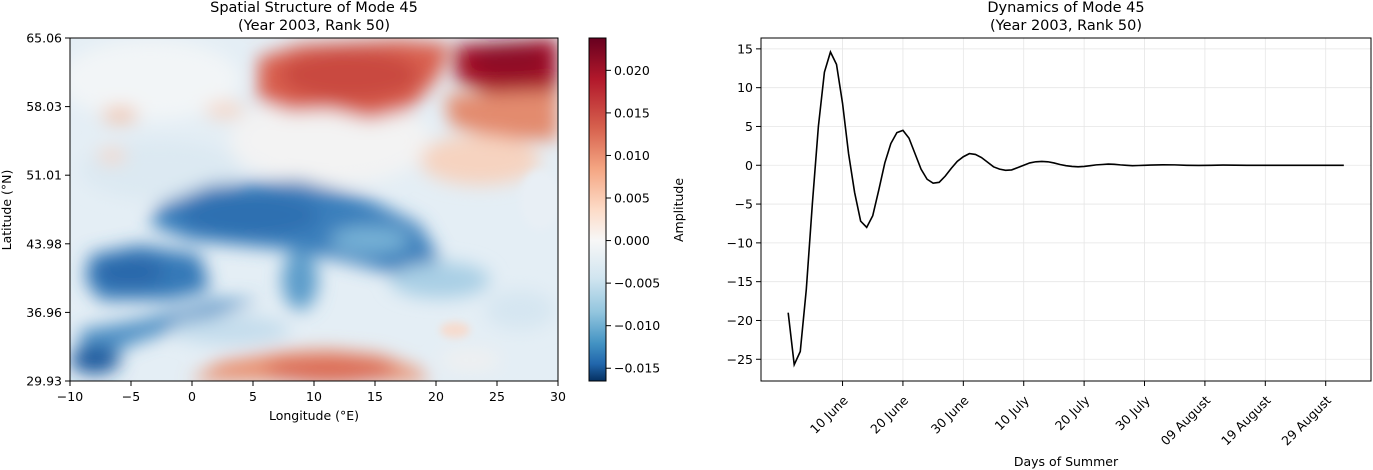  I want to click on heatmap-x-tick-label: 30, so click(558, 396).